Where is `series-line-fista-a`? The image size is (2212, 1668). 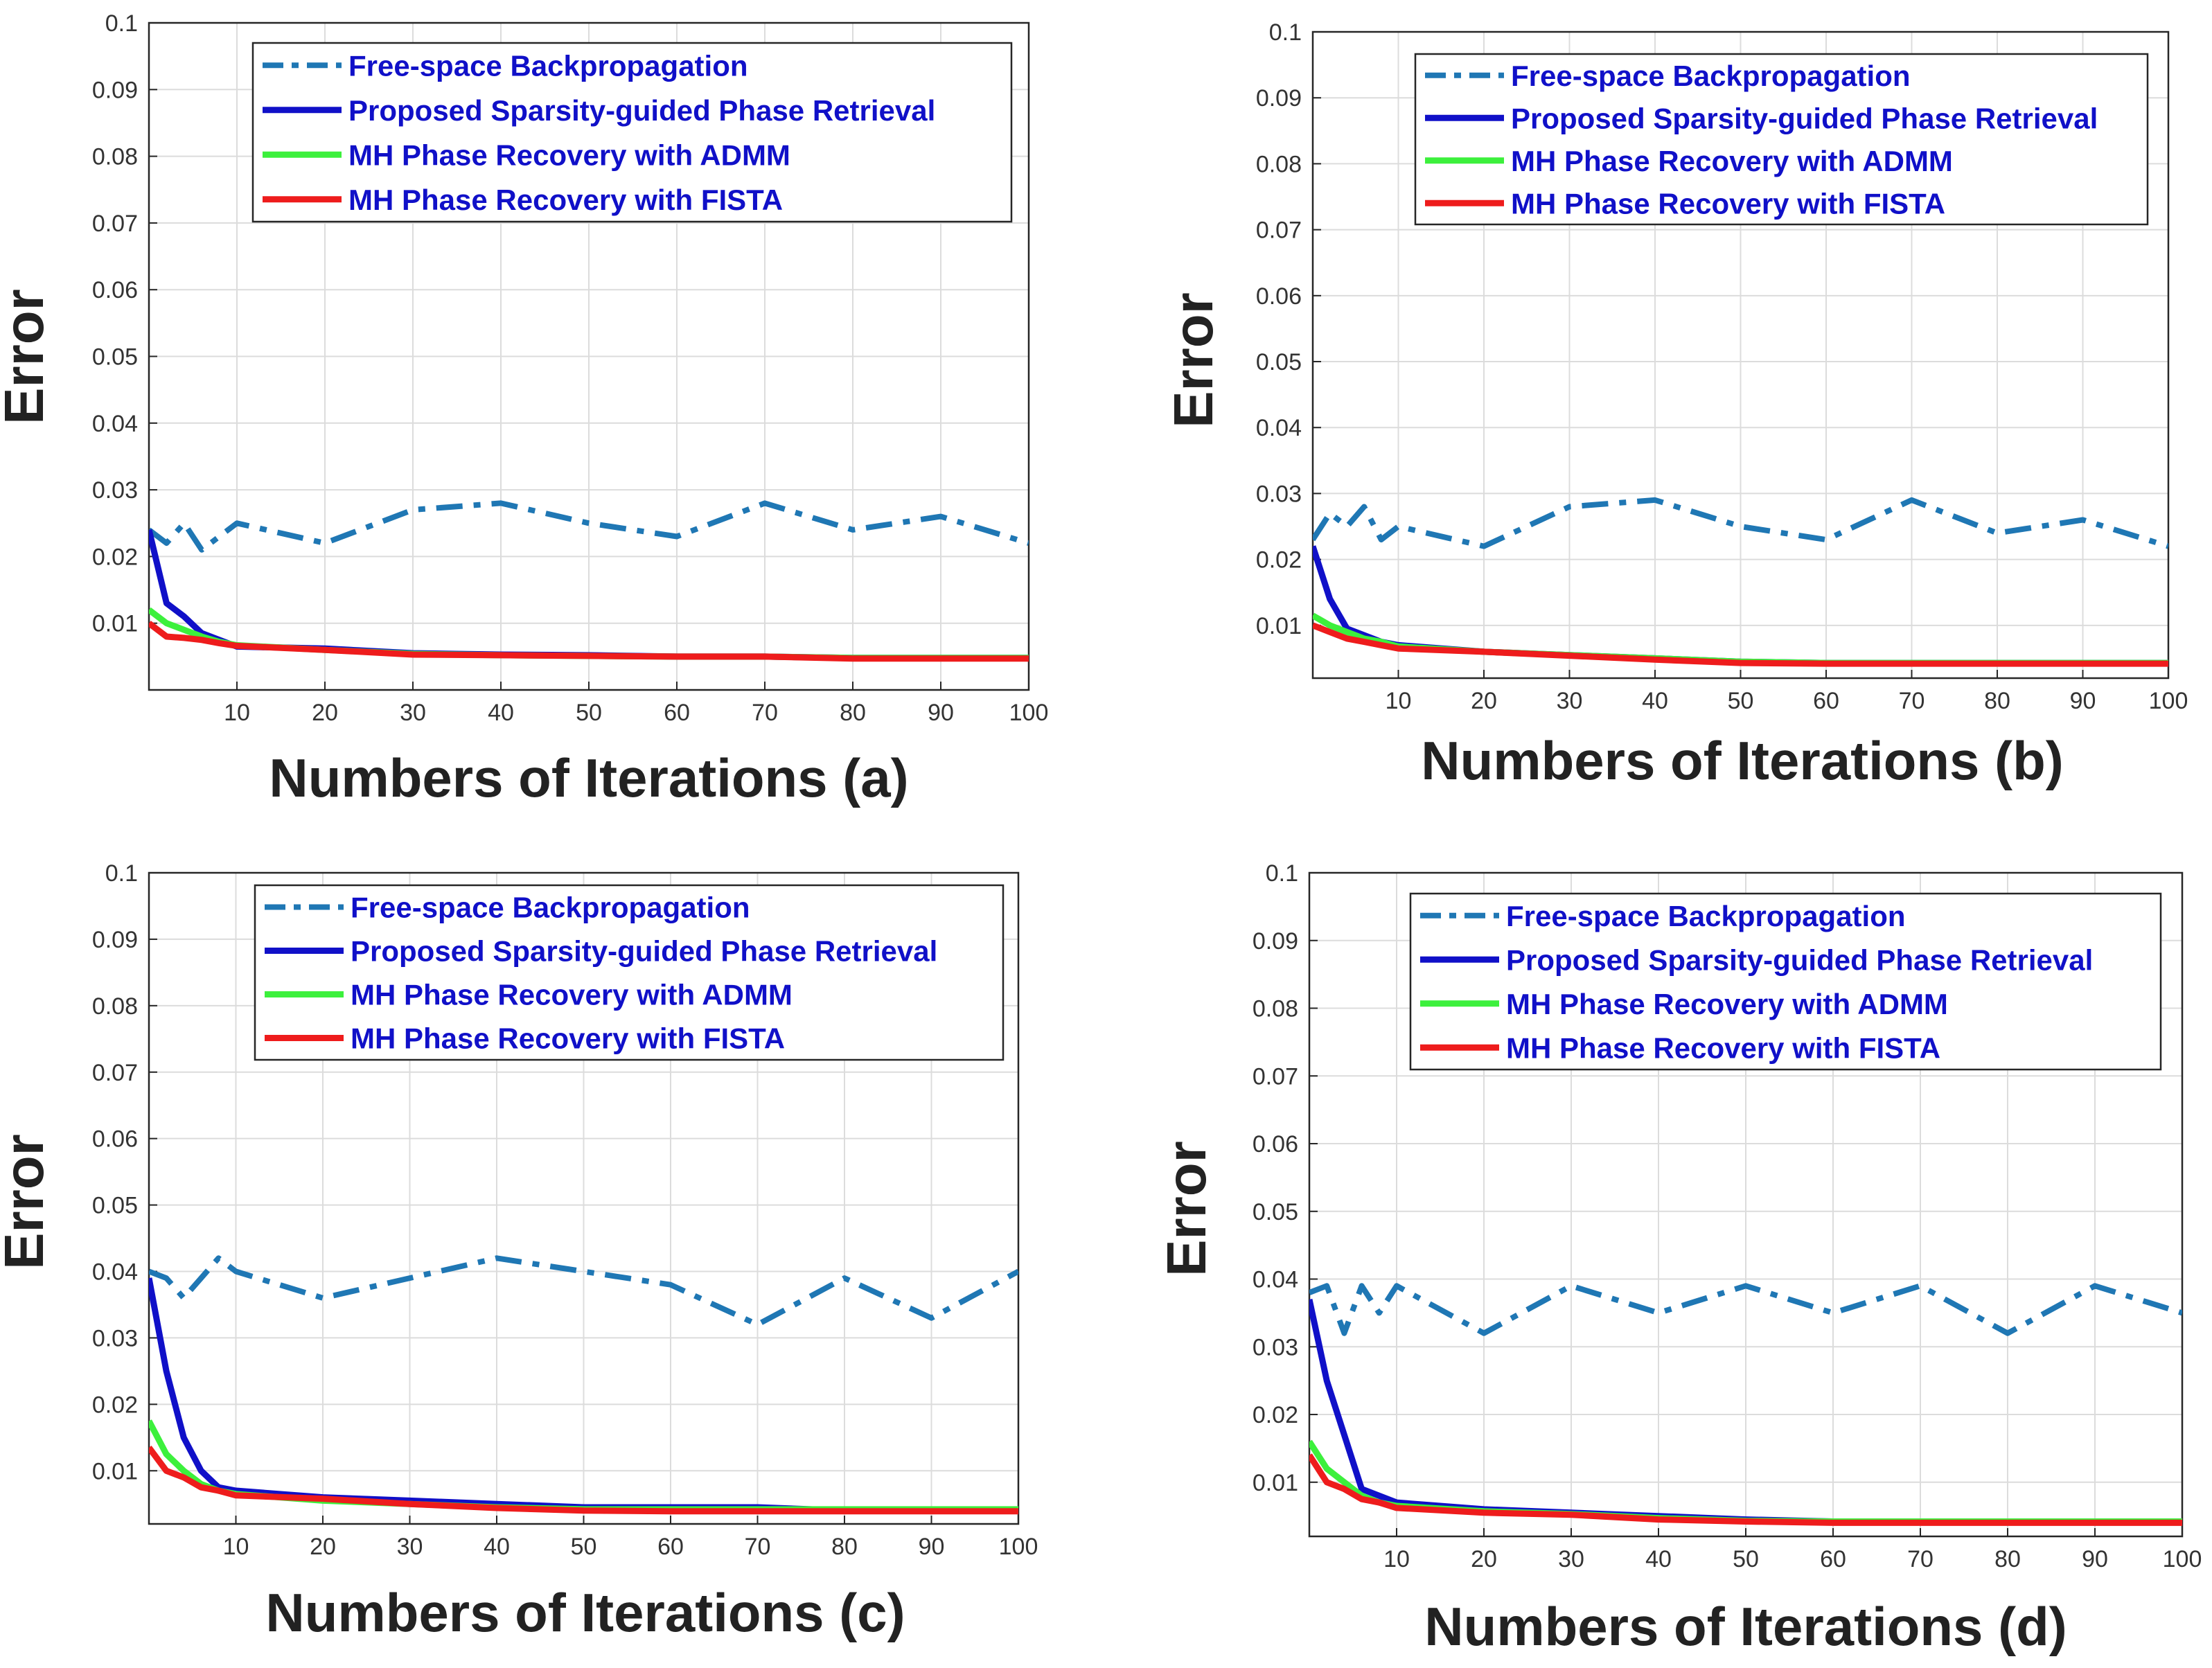 series-line-fista-a is located at coordinates (589, 641).